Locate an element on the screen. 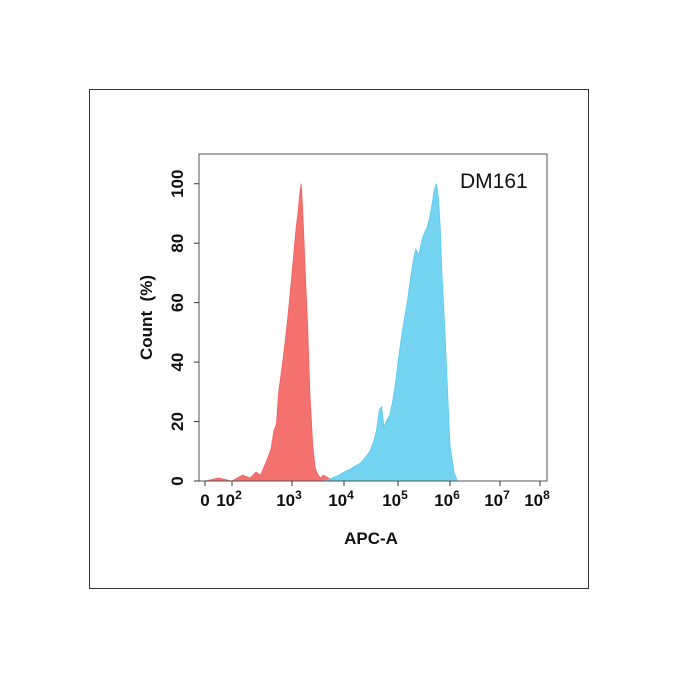 The height and width of the screenshot is (680, 680). x-tick-label: 10⁴ is located at coordinates (341, 499).